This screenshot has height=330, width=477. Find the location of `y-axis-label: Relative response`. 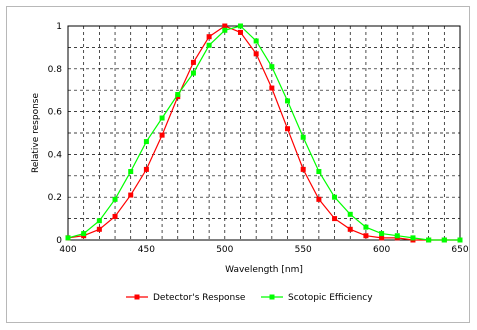

y-axis-label: Relative response is located at coordinates (36, 133).